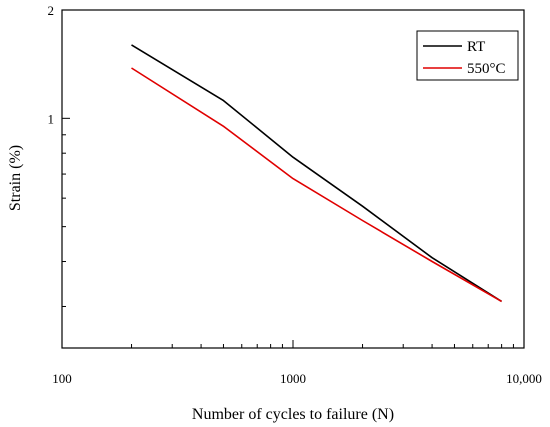  Describe the element at coordinates (15, 178) in the screenshot. I see `y-axis-label: Strain (%)` at that location.